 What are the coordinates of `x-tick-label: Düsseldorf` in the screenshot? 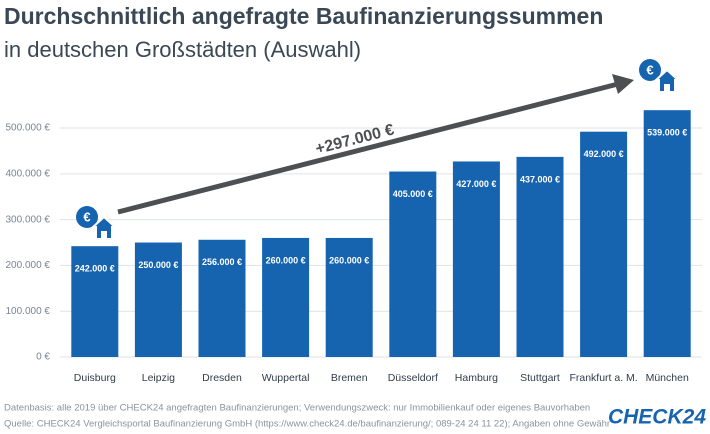 It's located at (413, 378).